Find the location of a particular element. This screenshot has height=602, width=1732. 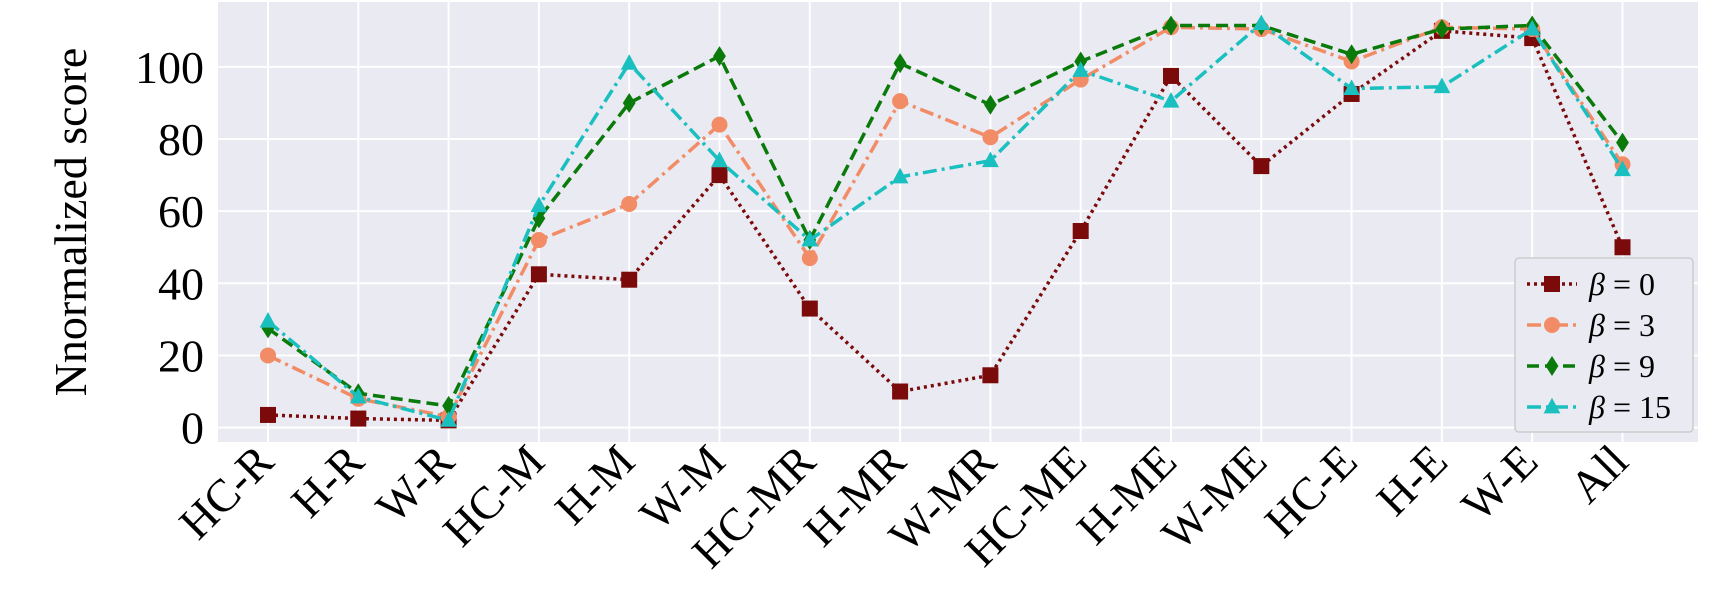

legend-label: β = 3 is located at coordinates (1621, 325).